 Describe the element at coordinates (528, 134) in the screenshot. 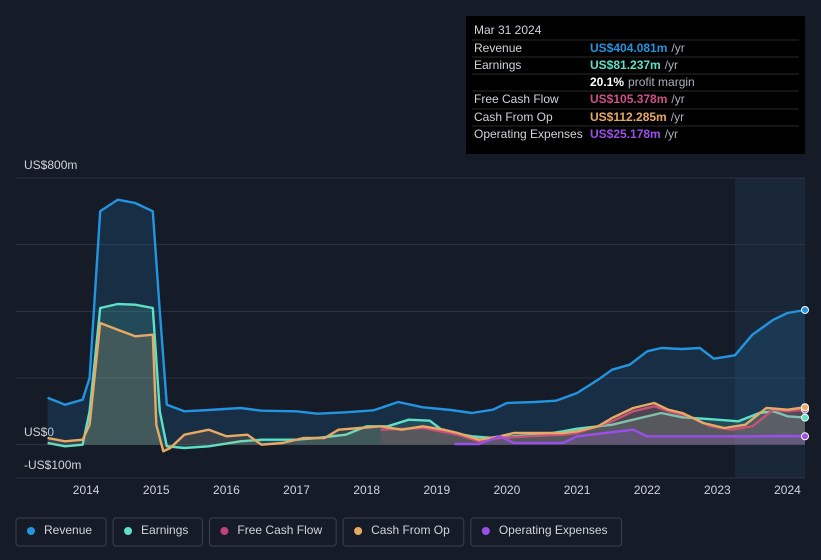

I see `tooltip-label: Operating Expenses` at that location.